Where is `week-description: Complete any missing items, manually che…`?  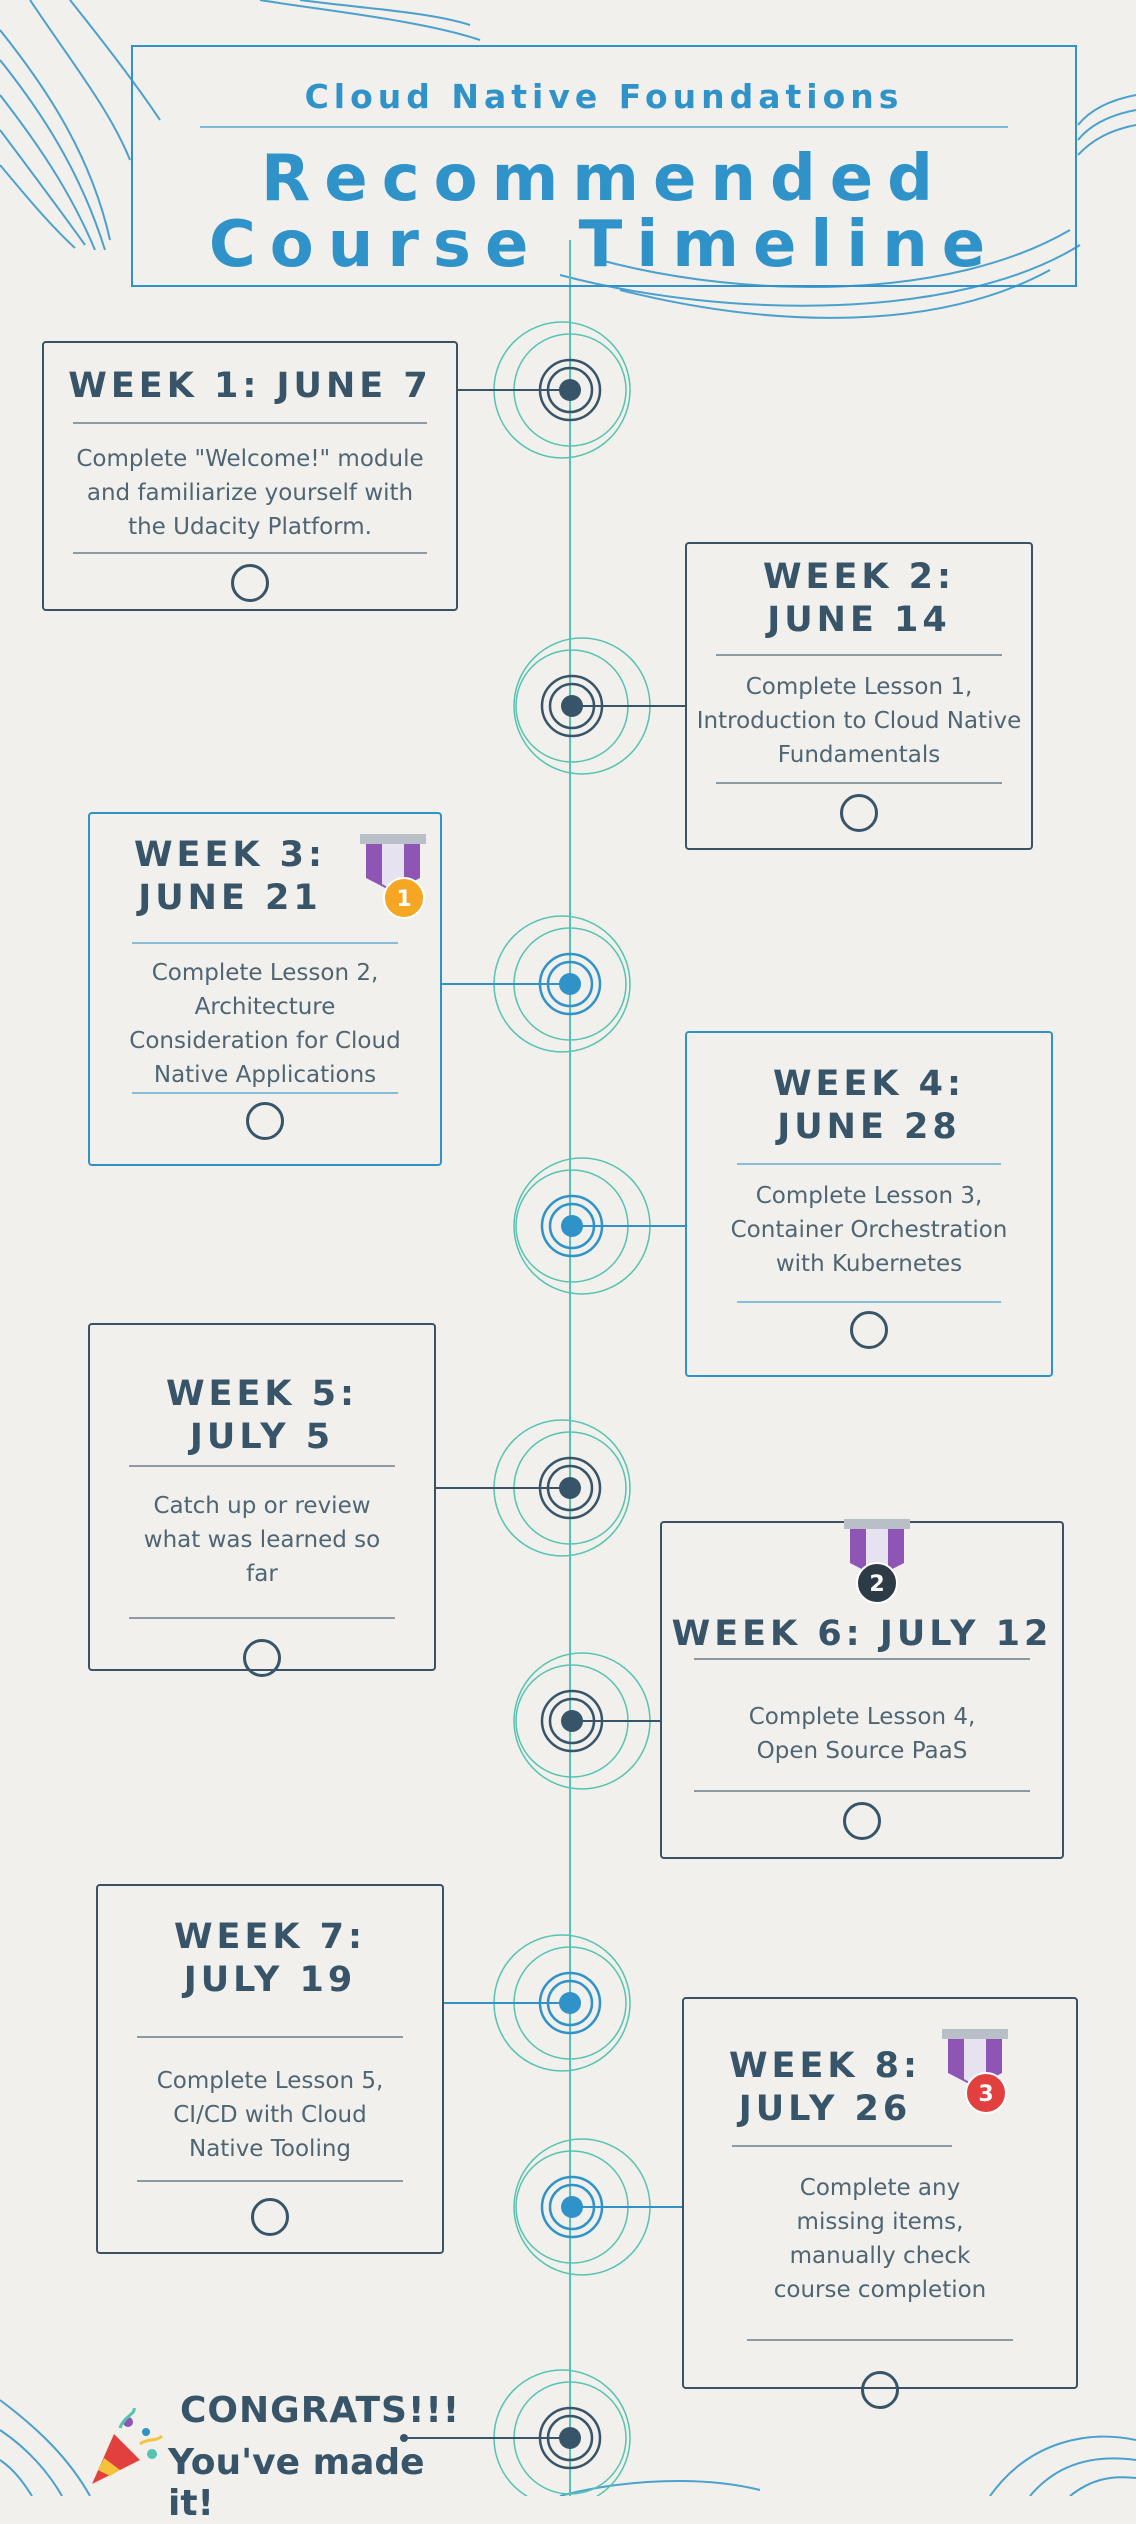
week-description: Complete any missing items, manually che… is located at coordinates (880, 2239).